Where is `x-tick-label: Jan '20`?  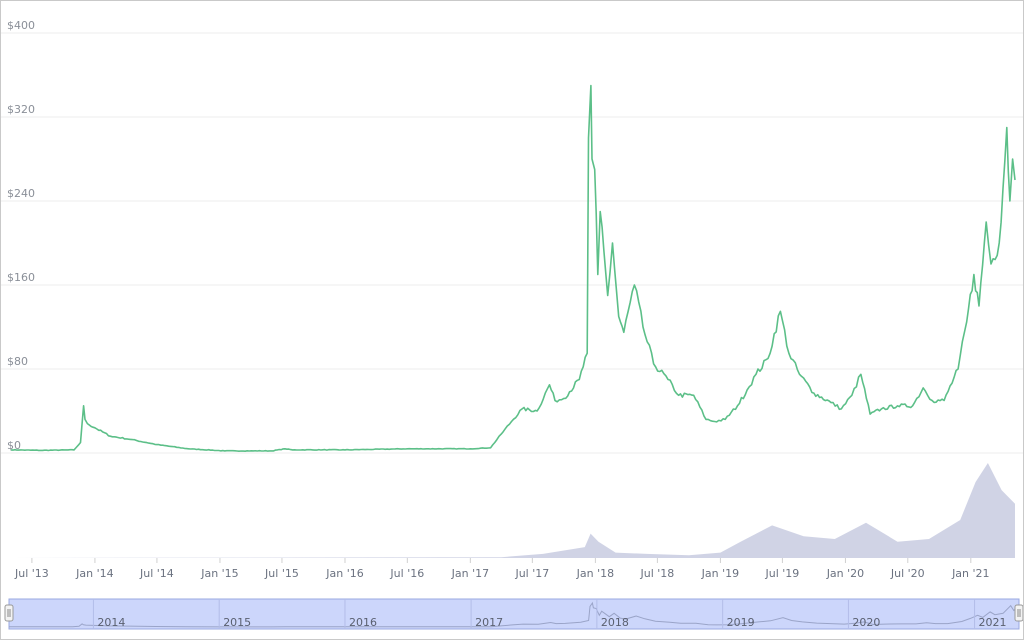 x-tick-label: Jan '20 is located at coordinates (845, 573).